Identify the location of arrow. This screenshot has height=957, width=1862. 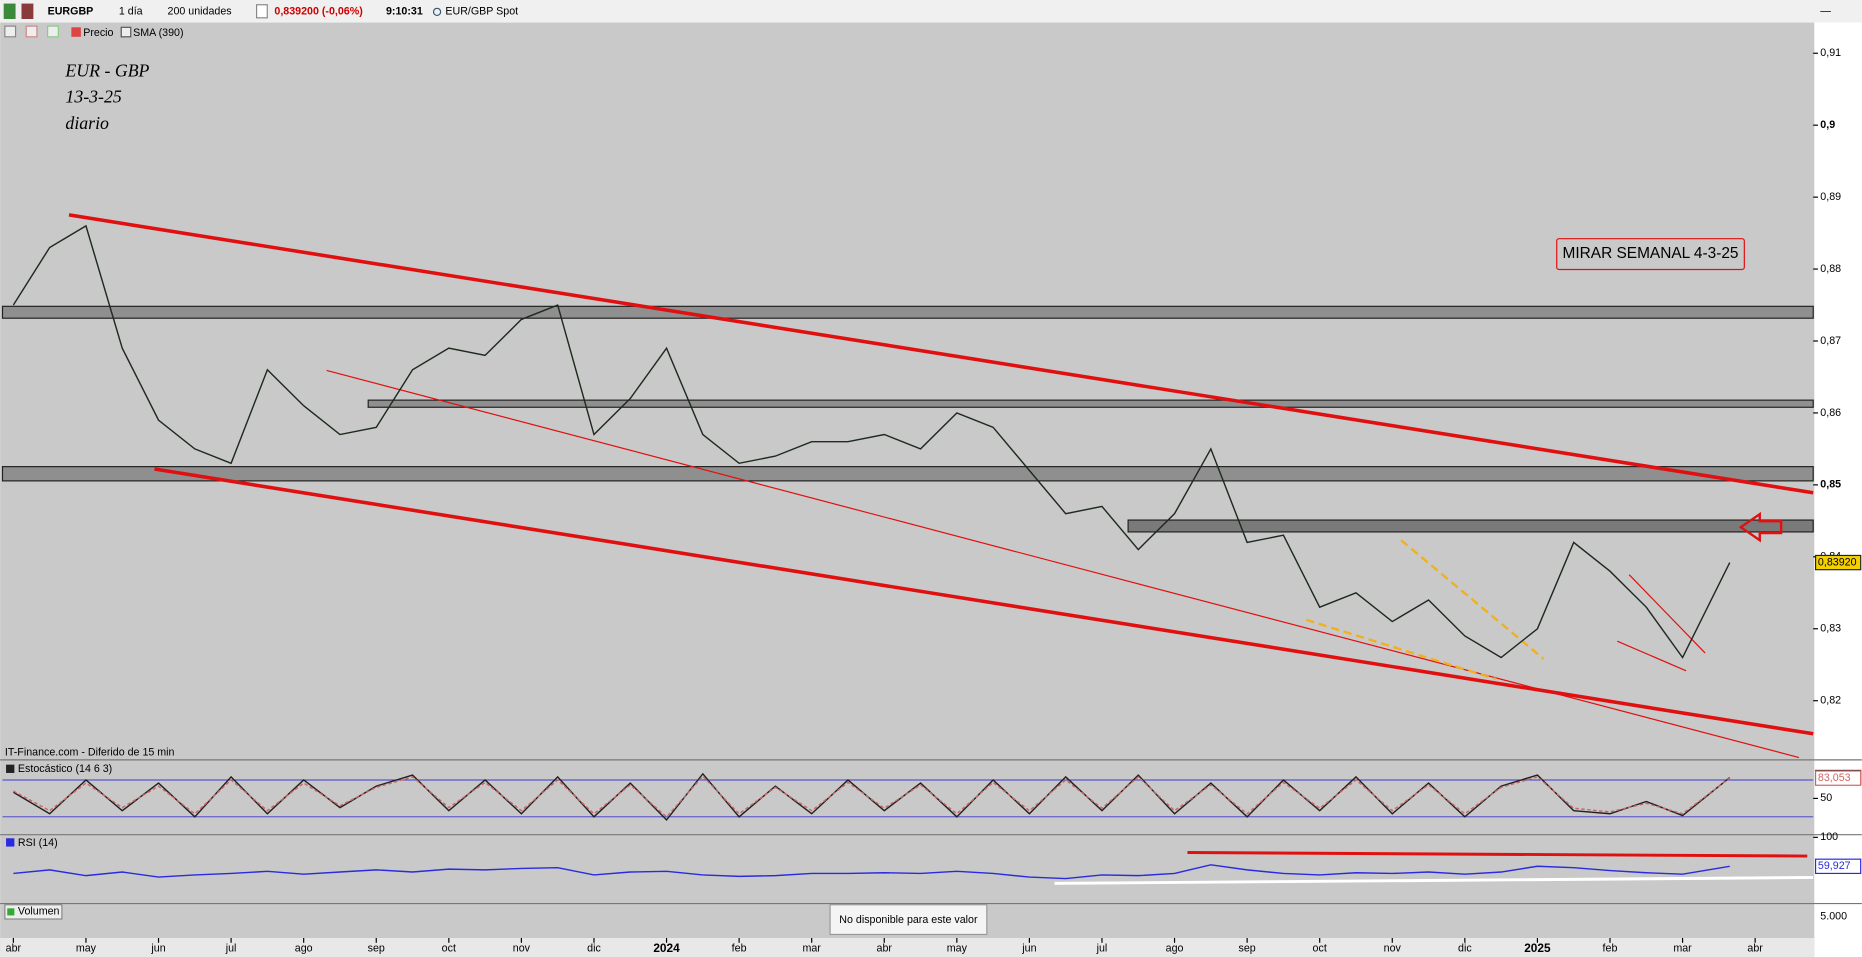
(1760, 527).